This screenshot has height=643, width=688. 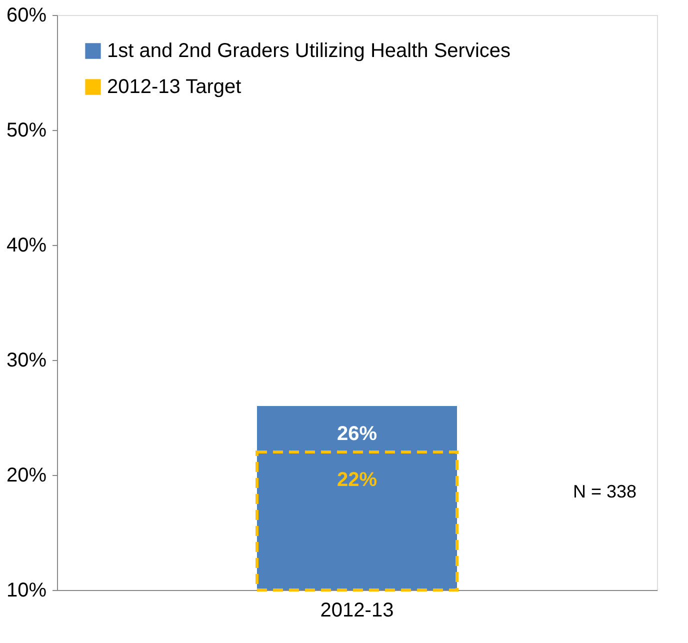 I want to click on y-tick-label: 30%, so click(x=26, y=361).